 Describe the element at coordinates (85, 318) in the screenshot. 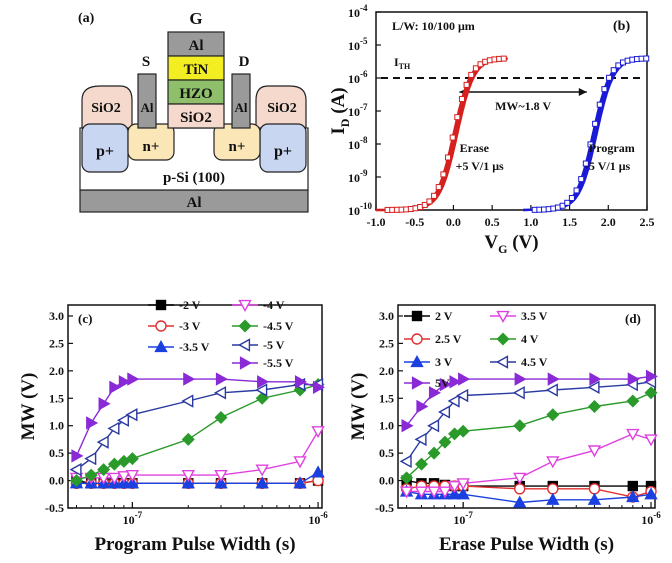

I see `panel-c-tag: (c)` at that location.